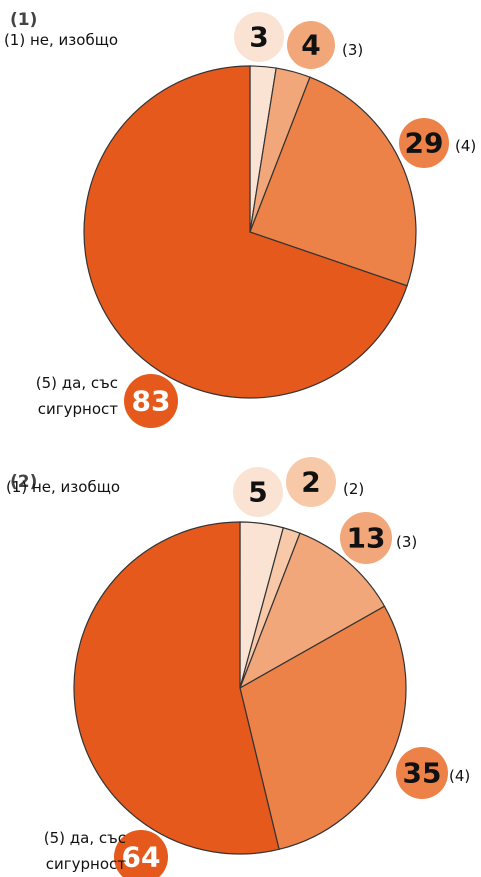 This screenshot has height=877, width=481. Describe the element at coordinates (24, 482) in the screenshot. I see `chart-title: (2)` at that location.